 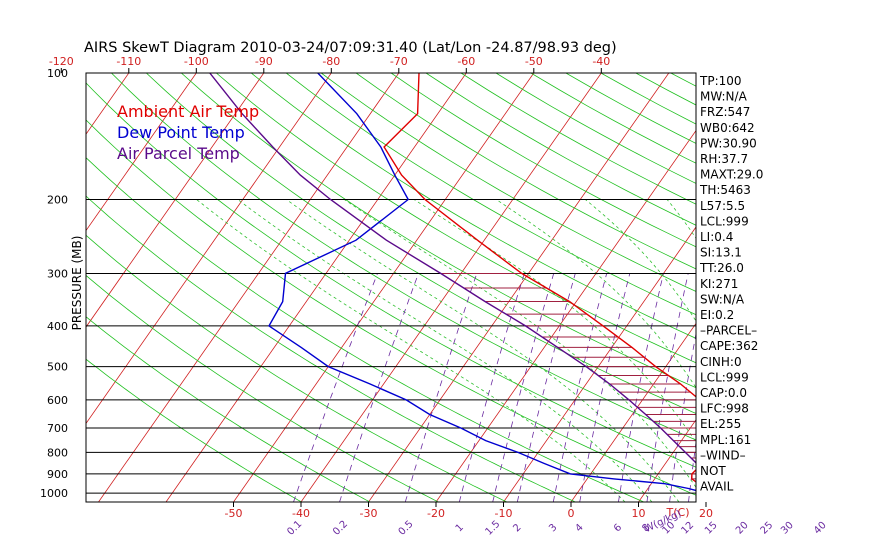 I want to click on index-item: TT:26.0, so click(x=721, y=268).